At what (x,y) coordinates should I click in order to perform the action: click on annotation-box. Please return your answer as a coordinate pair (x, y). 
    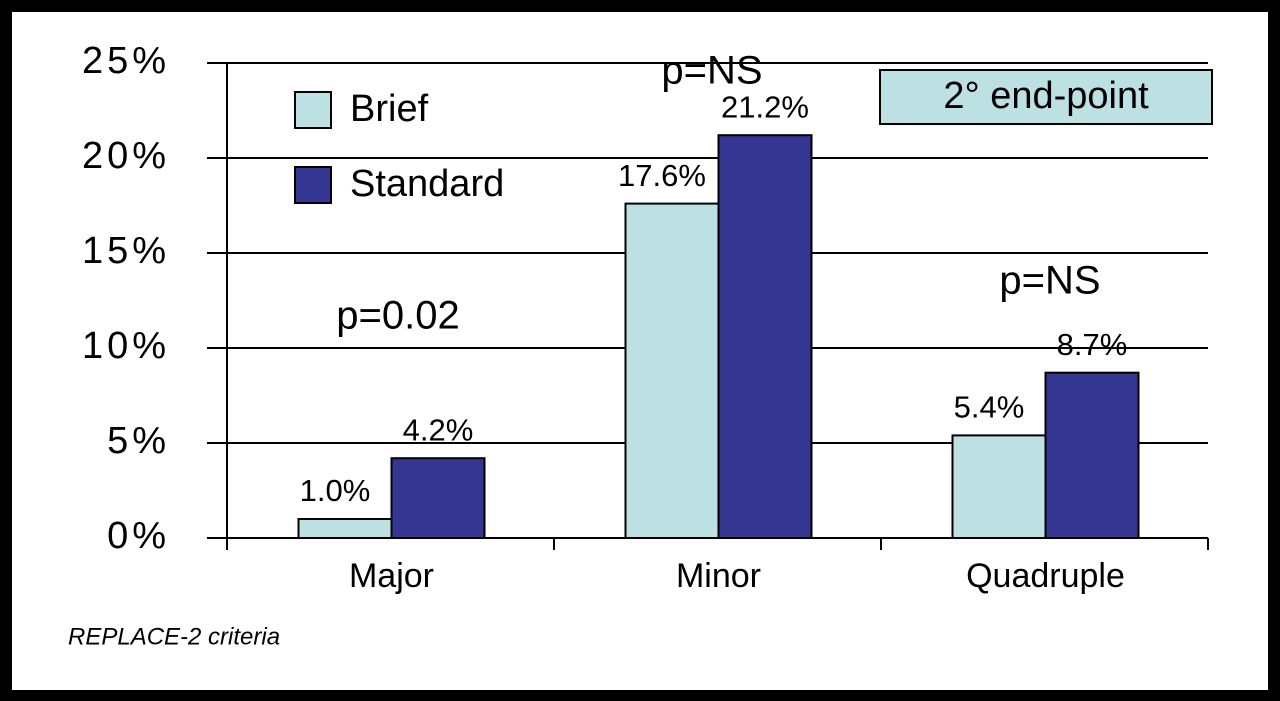
    Looking at the image, I should click on (1046, 97).